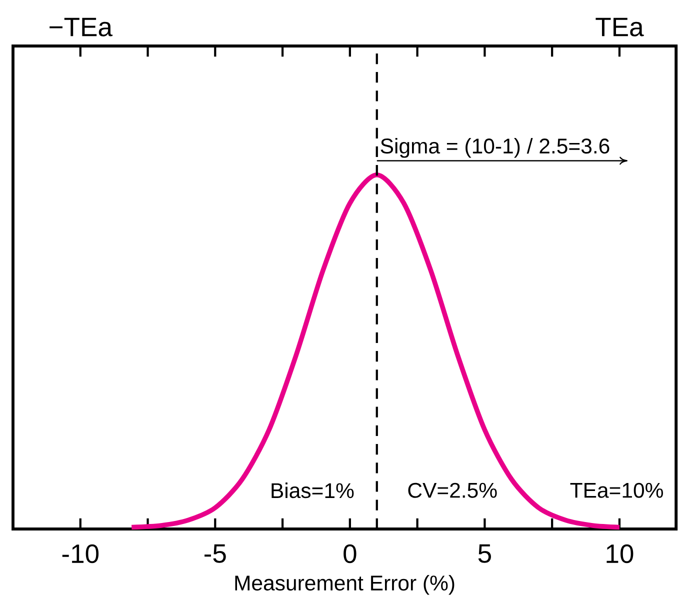 The width and height of the screenshot is (678, 610). I want to click on text: −TEa, so click(81, 27).